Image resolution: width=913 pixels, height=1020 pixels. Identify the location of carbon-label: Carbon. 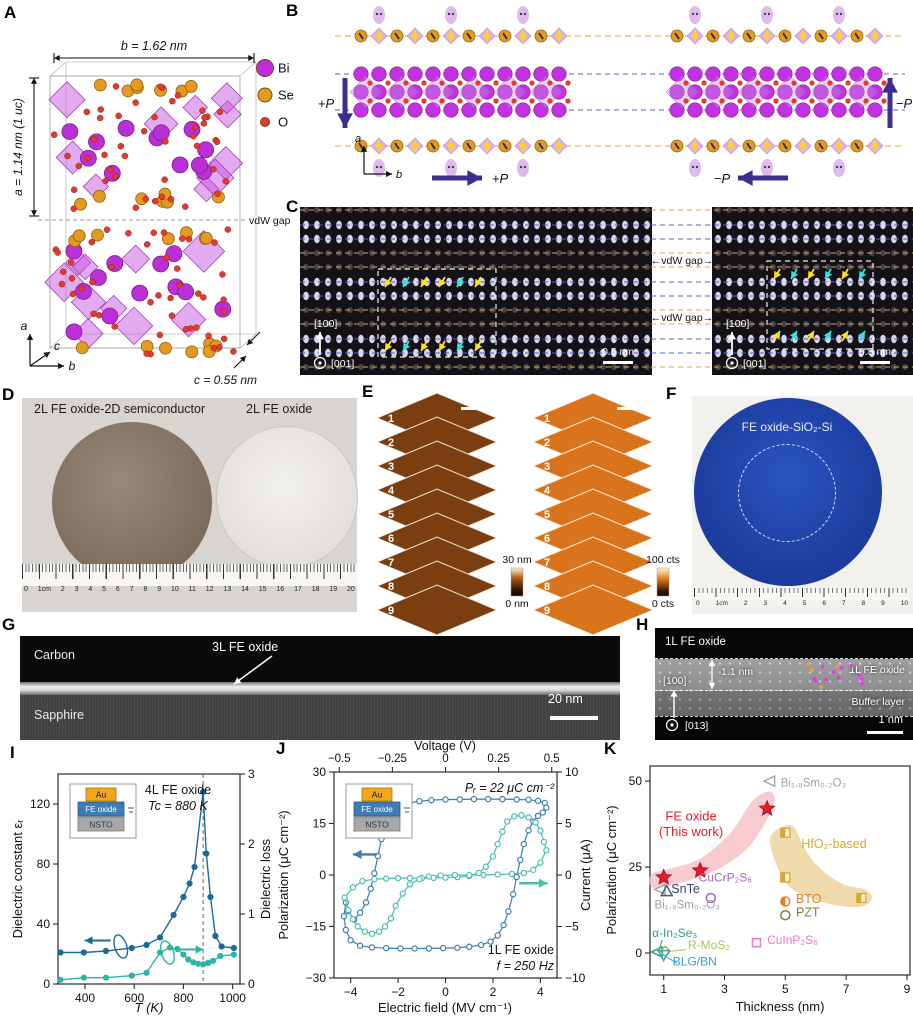
(54, 655).